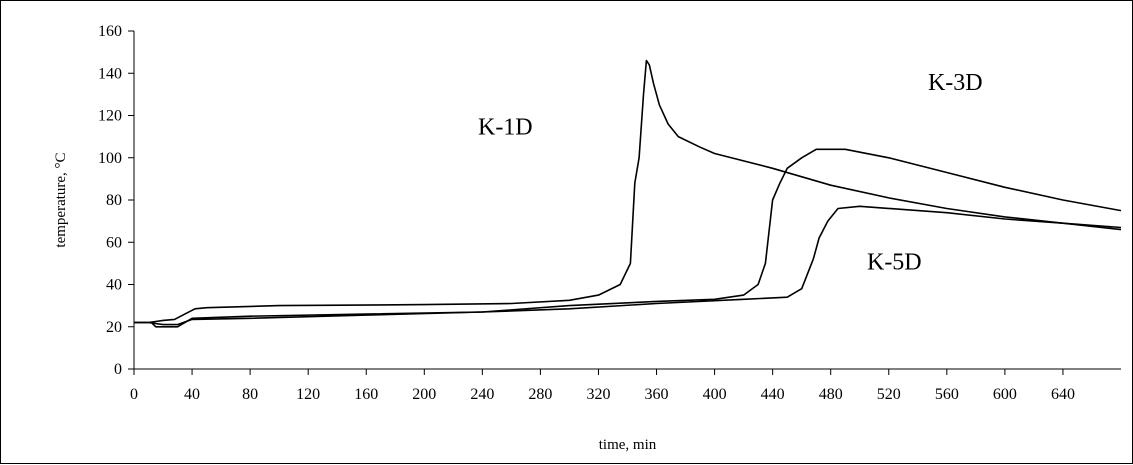 This screenshot has width=1133, height=465. What do you see at coordinates (598, 394) in the screenshot?
I see `x-tick-label: 320` at bounding box center [598, 394].